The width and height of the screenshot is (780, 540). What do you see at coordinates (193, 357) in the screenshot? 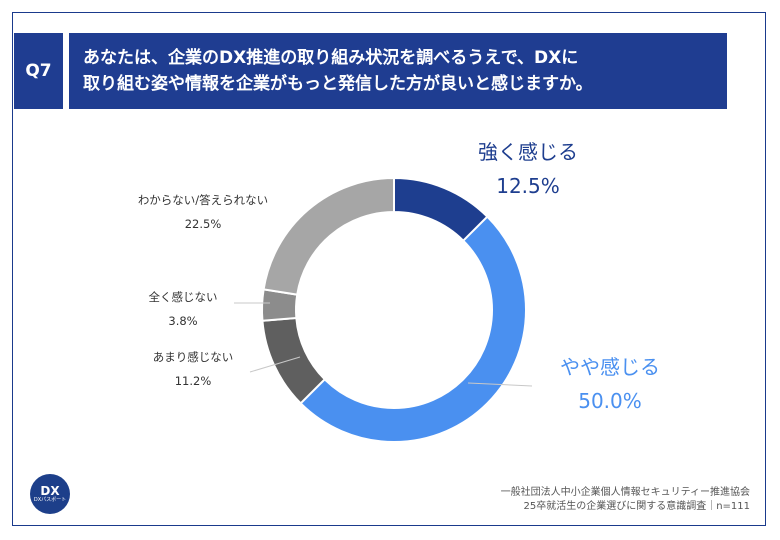
I see `label-amari-name: あまり感じない` at bounding box center [193, 357].